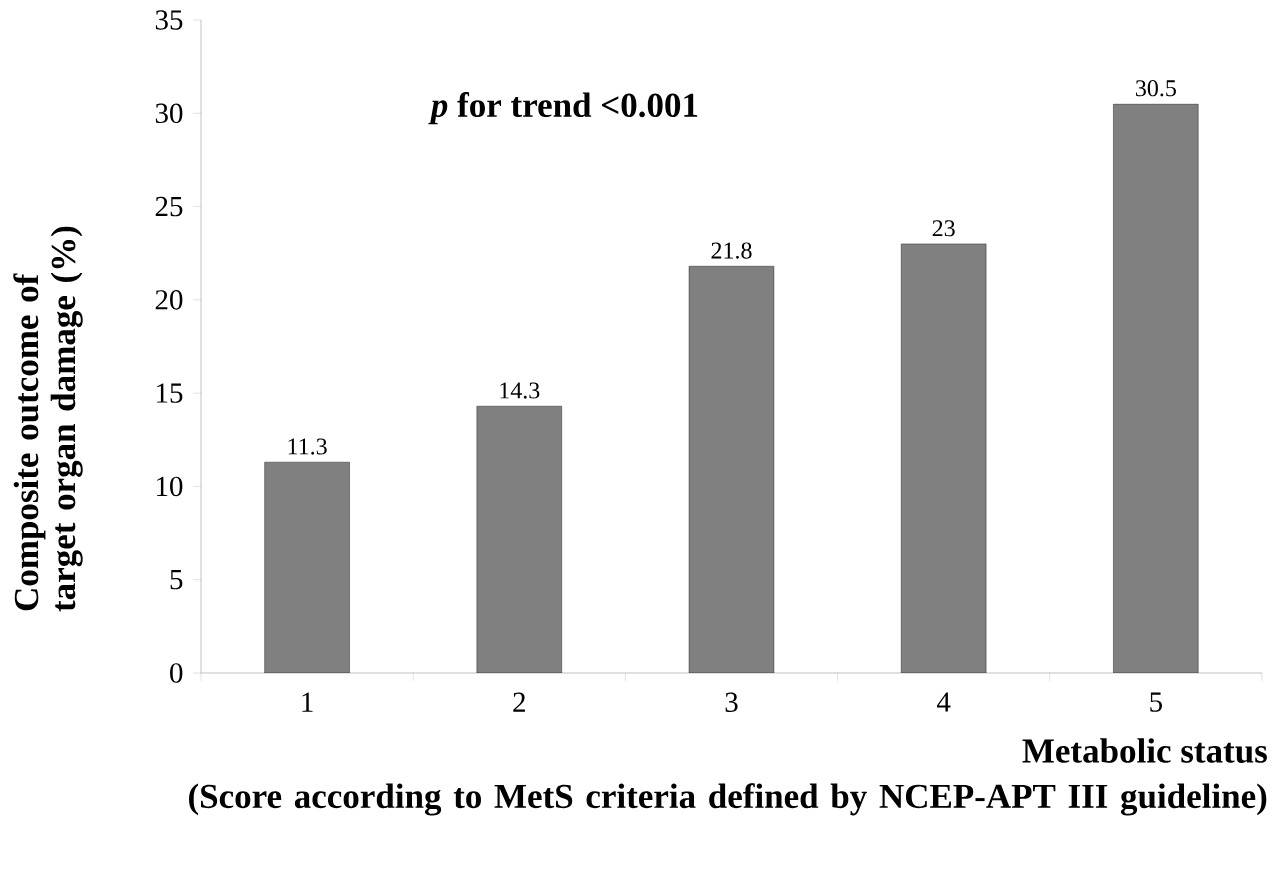 The image size is (1274, 883). What do you see at coordinates (169, 20) in the screenshot?
I see `y-tick-label: 35` at bounding box center [169, 20].